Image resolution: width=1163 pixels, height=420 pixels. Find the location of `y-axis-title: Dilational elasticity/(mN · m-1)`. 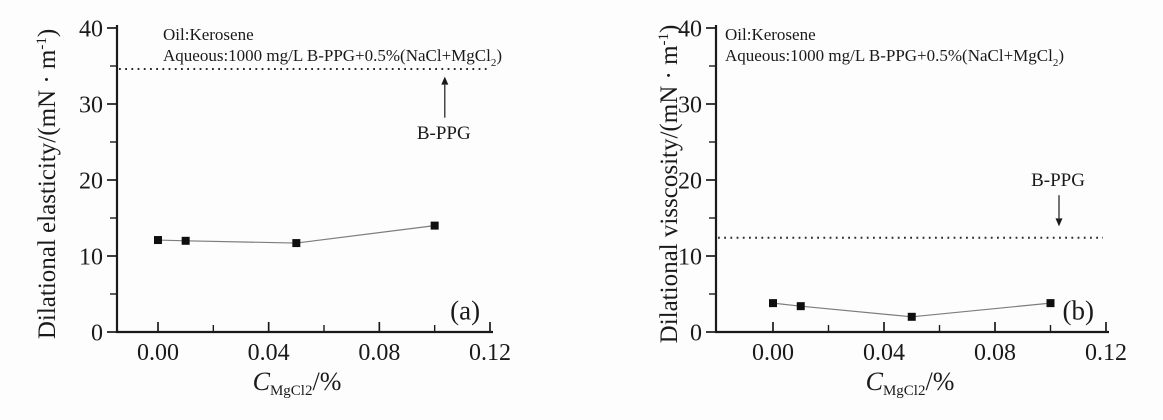

y-axis-title: Dilational elasticity/(mN · m-1) is located at coordinates (47, 184).